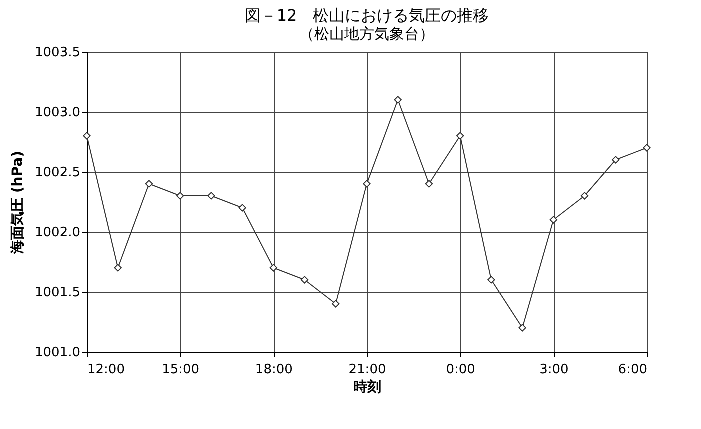 This screenshot has width=701, height=429. What do you see at coordinates (181, 370) in the screenshot?
I see `x-tick-label: 15:00` at bounding box center [181, 370].